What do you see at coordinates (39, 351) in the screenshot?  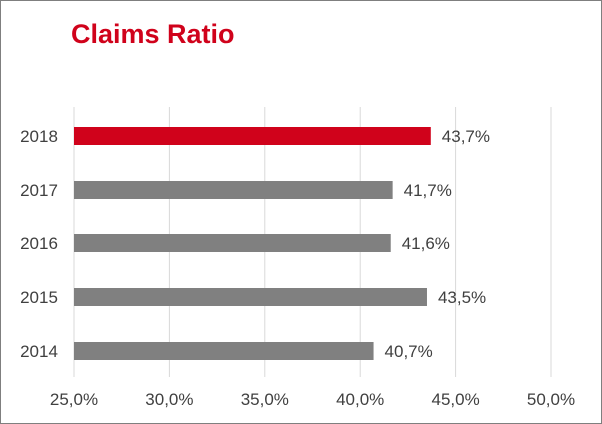 I see `category-label: 2014` at bounding box center [39, 351].